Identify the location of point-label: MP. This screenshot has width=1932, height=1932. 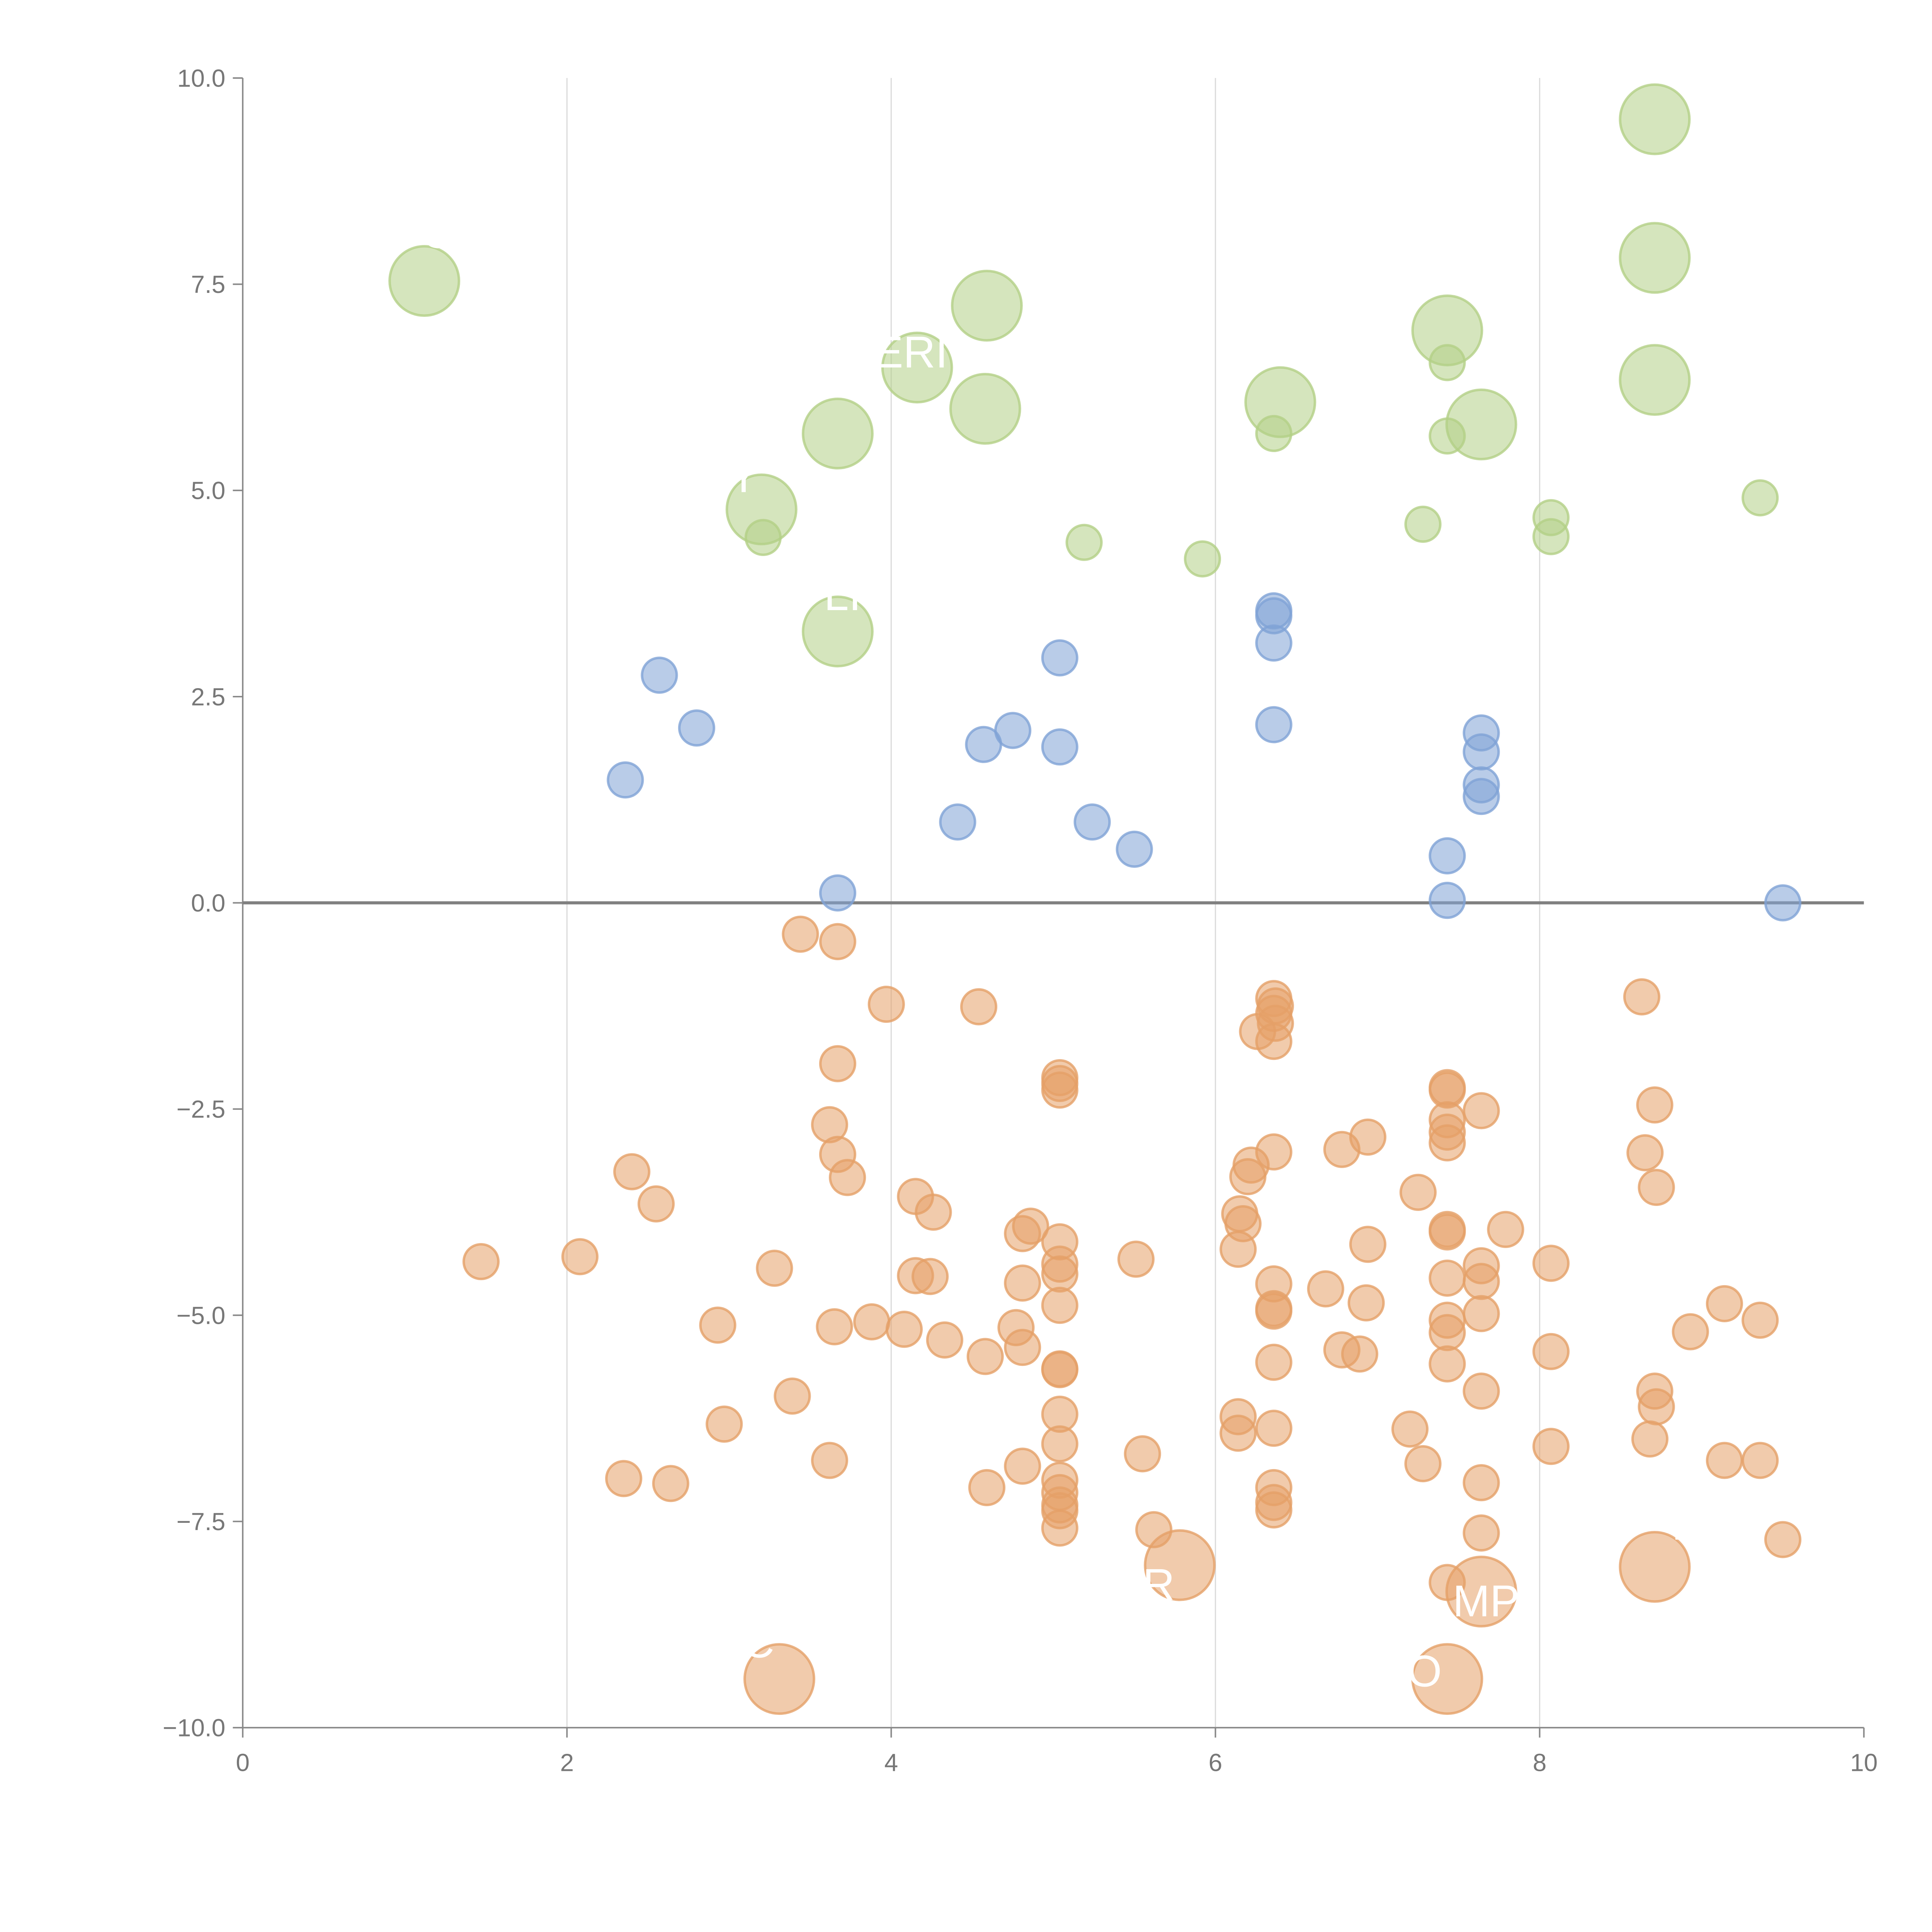
(1487, 1601).